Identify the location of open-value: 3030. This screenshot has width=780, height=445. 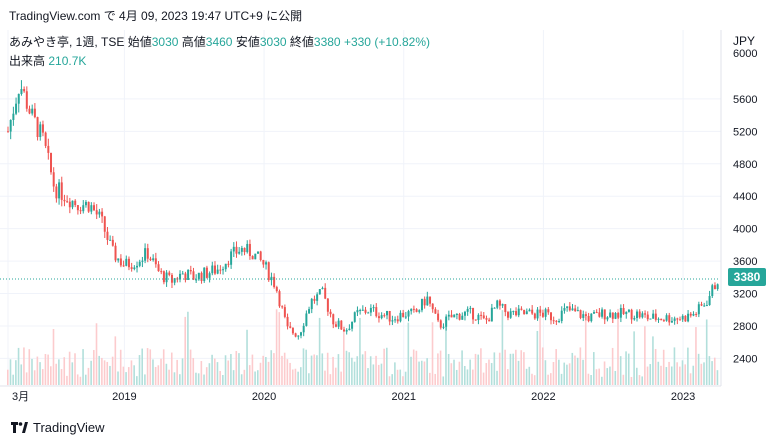
(165, 42).